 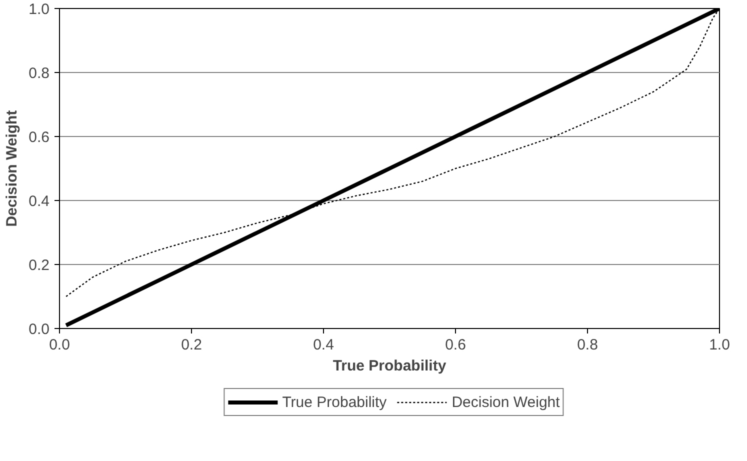 I want to click on y-tick-label: 0.6, so click(x=39, y=137).